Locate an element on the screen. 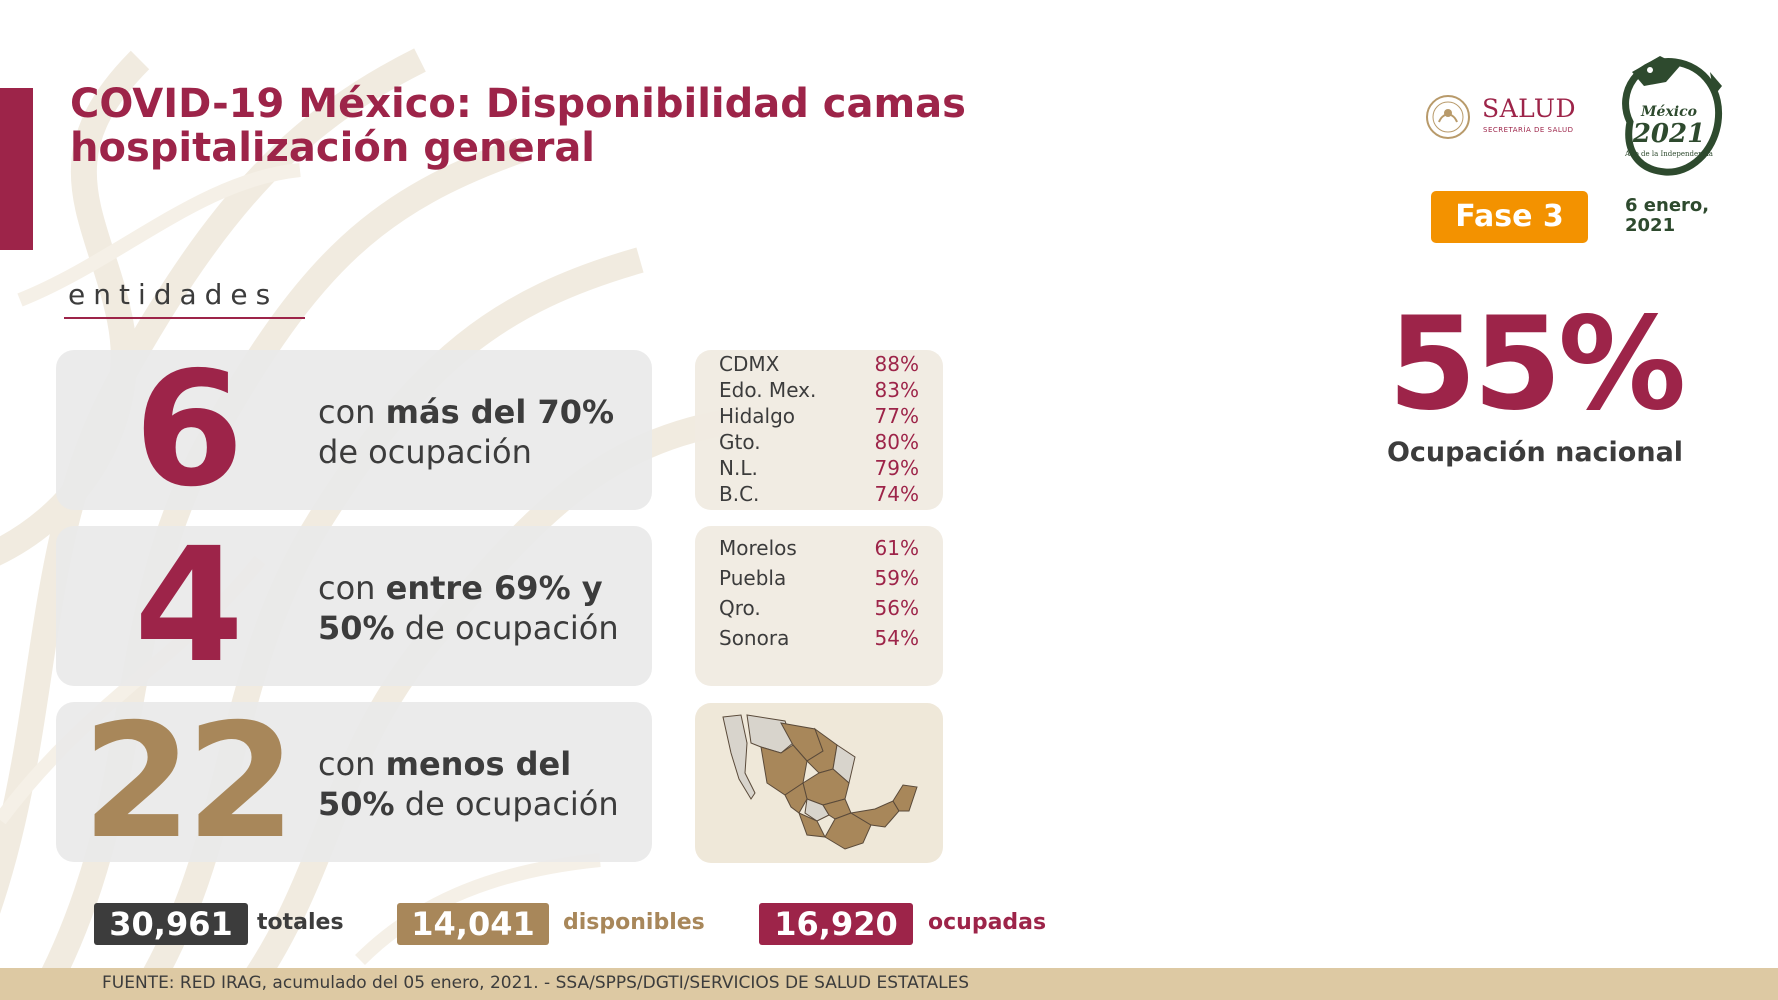 The width and height of the screenshot is (1778, 1000). list-item: B.C. 74% is located at coordinates (819, 494).